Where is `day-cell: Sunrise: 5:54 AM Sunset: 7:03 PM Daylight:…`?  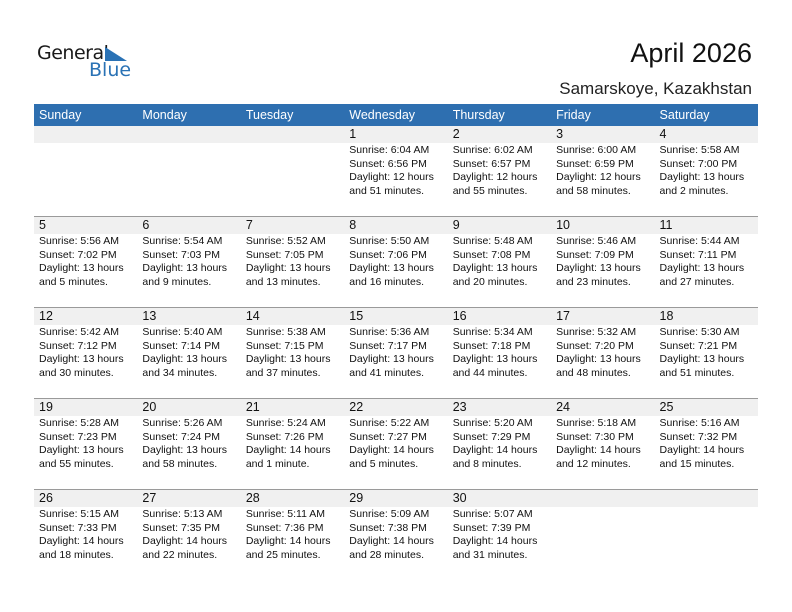 day-cell: Sunrise: 5:54 AM Sunset: 7:03 PM Daylight:… is located at coordinates (188, 261).